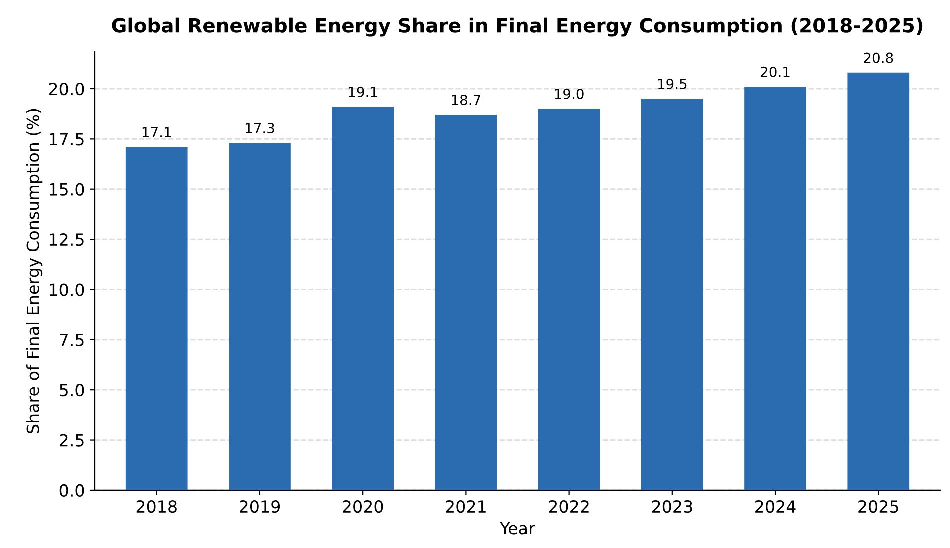 Image resolution: width=950 pixels, height=548 pixels. What do you see at coordinates (157, 132) in the screenshot?
I see `data-label: 17.1` at bounding box center [157, 132].